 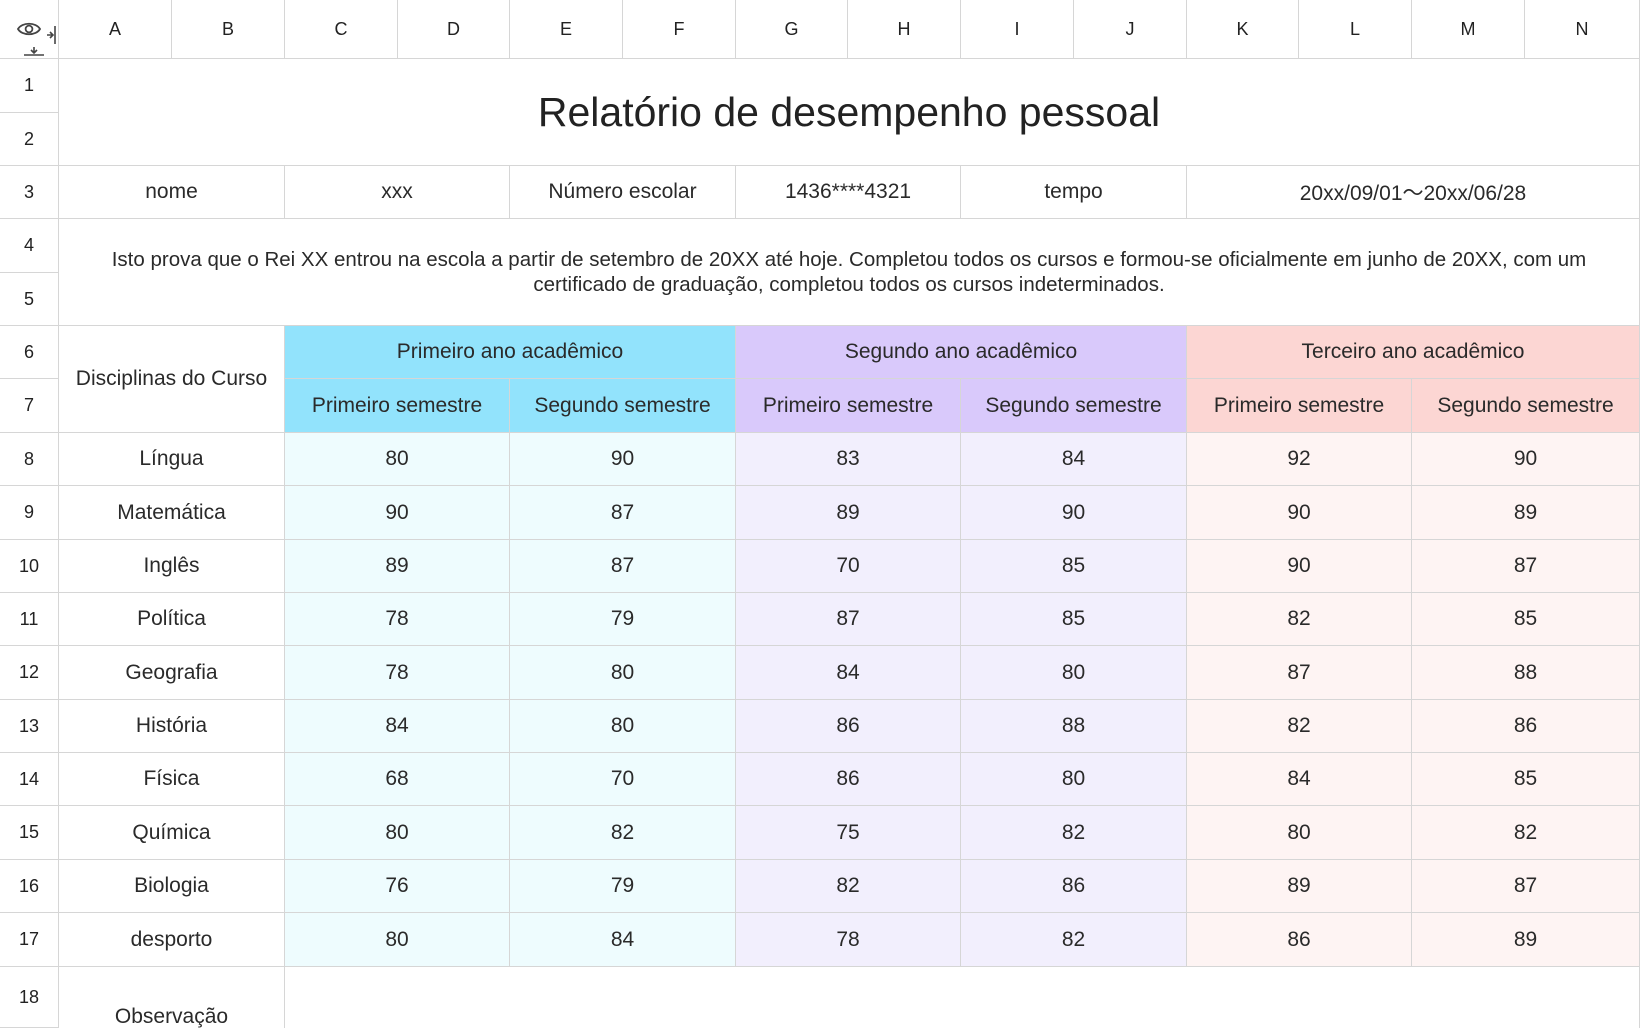 I want to click on row-header-9: 9, so click(x=29, y=513).